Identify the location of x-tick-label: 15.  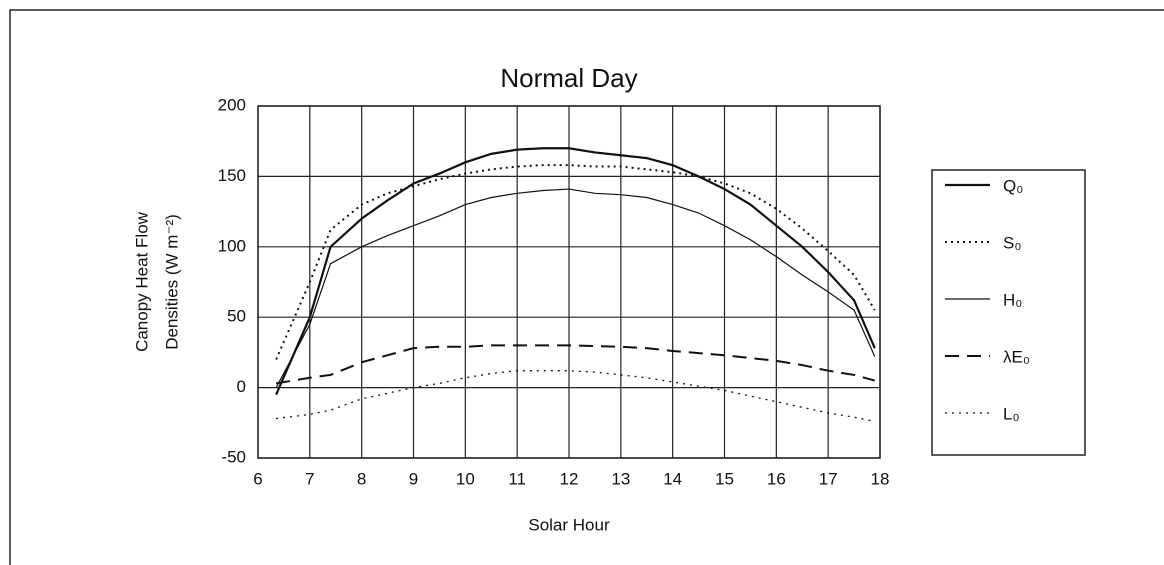
(724, 478).